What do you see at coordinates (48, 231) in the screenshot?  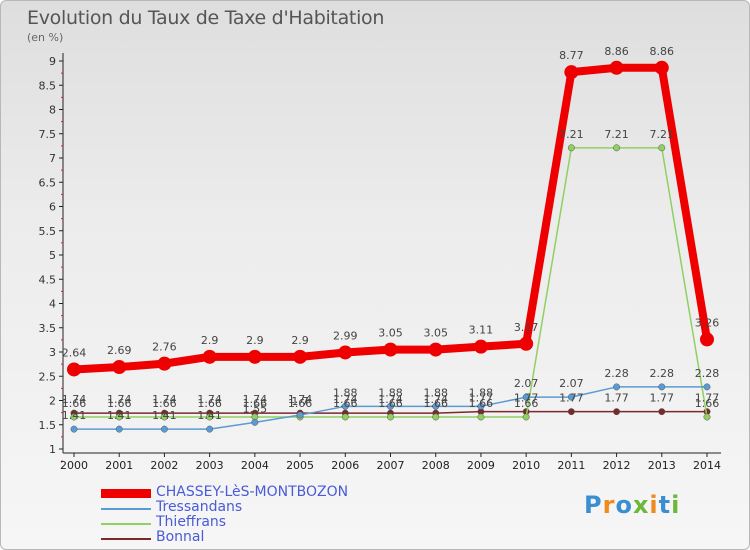 I see `y-tick-label: 5.5` at bounding box center [48, 231].